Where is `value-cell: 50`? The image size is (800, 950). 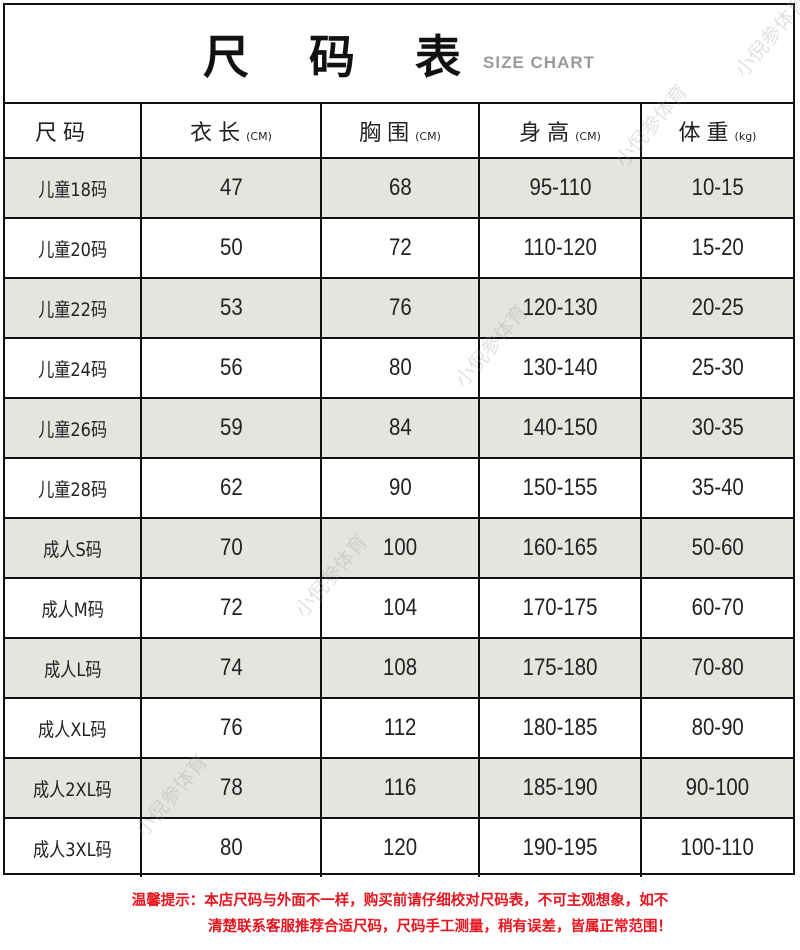 value-cell: 50 is located at coordinates (231, 248).